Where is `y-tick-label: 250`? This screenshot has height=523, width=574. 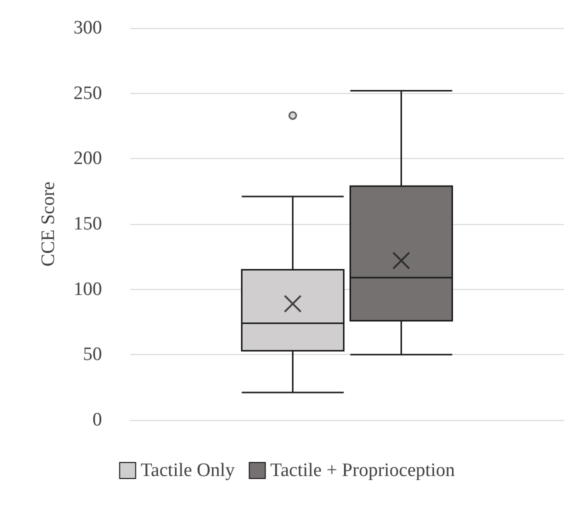
y-tick-label: 250 is located at coordinates (88, 93).